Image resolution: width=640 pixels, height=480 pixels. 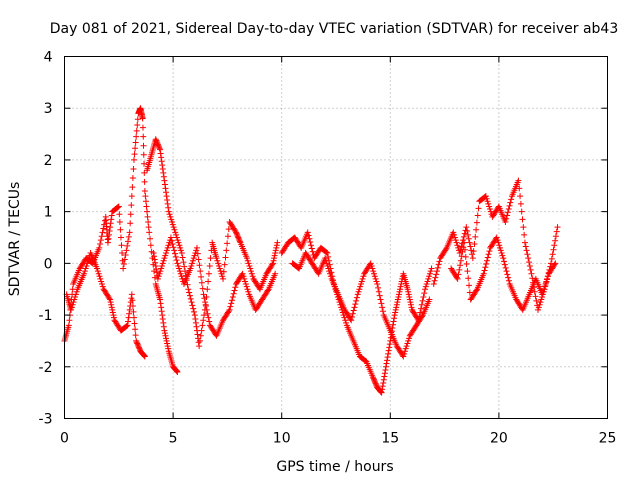 I want to click on y-axis-label: SDTVAR / TECUs, so click(x=15, y=239).